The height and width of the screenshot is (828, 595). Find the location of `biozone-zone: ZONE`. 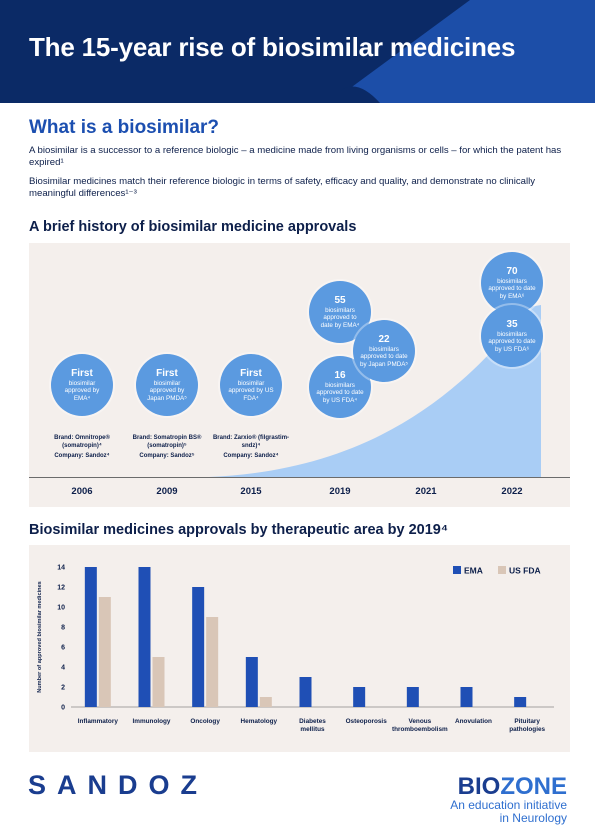

biozone-zone: ZONE is located at coordinates (533, 786).